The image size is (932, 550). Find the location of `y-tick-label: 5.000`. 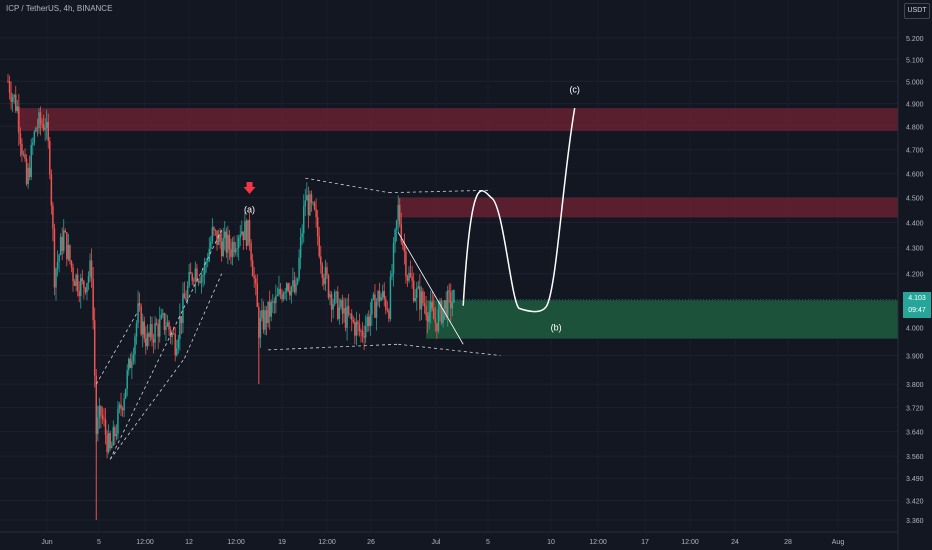

y-tick-label: 5.000 is located at coordinates (915, 82).